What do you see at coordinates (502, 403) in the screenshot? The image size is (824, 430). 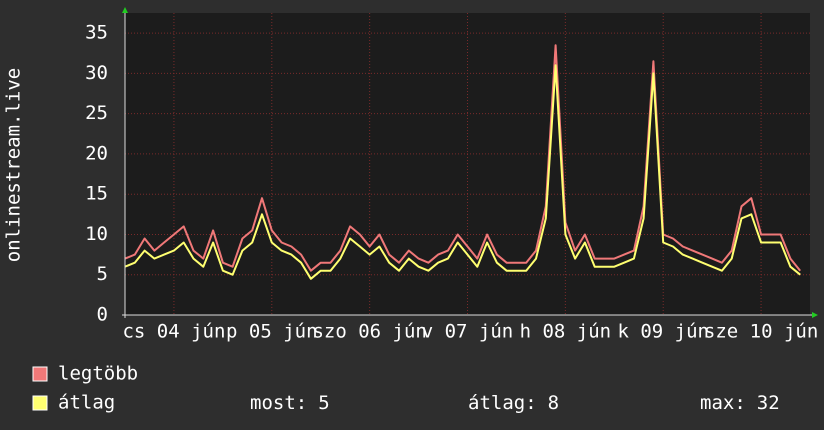 I see `stat-label: átlag:` at bounding box center [502, 403].